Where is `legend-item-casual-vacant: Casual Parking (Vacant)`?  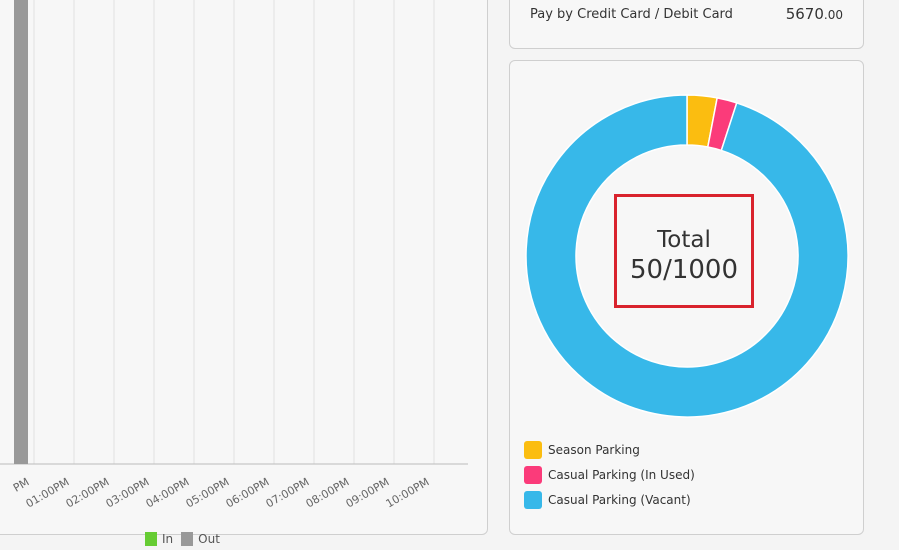
legend-item-casual-vacant: Casual Parking (Vacant) is located at coordinates (609, 499).